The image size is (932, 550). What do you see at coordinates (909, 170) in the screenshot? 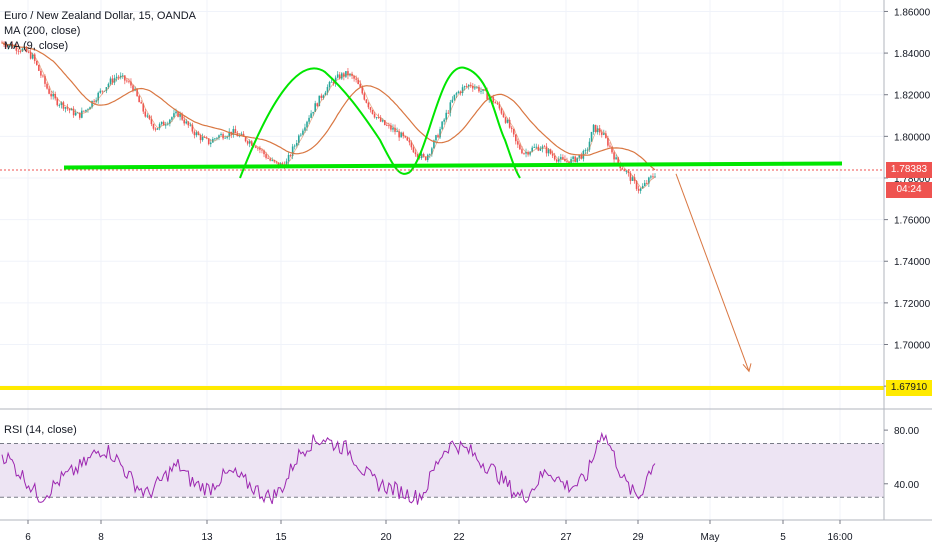
I see `last-price-tag: 1.78383` at bounding box center [909, 170].